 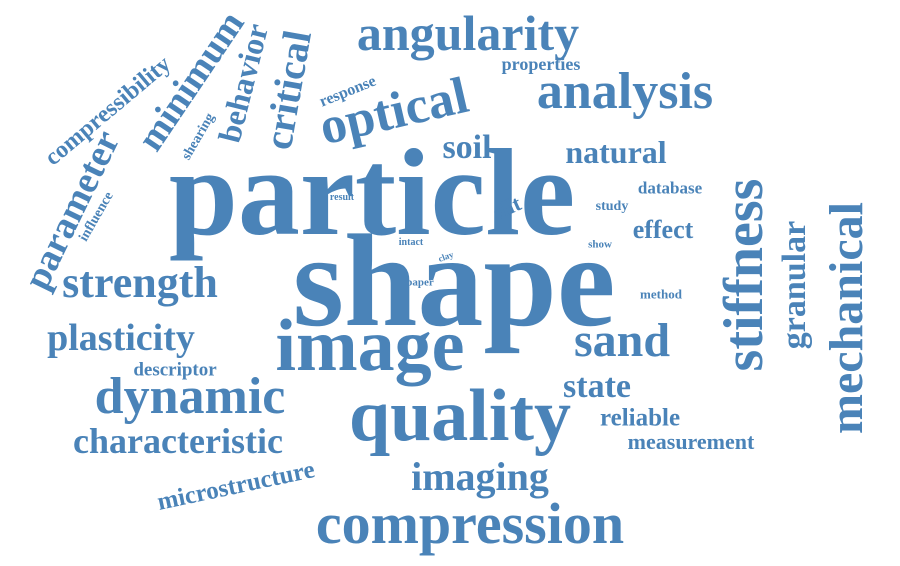 I want to click on word-imaging: imaging, so click(x=480, y=476).